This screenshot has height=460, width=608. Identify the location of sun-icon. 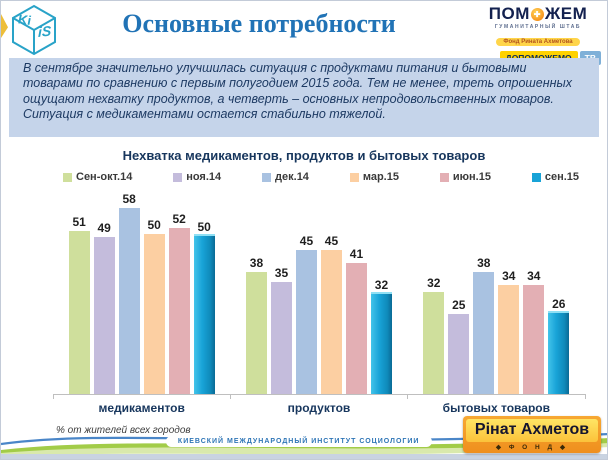
(537, 14).